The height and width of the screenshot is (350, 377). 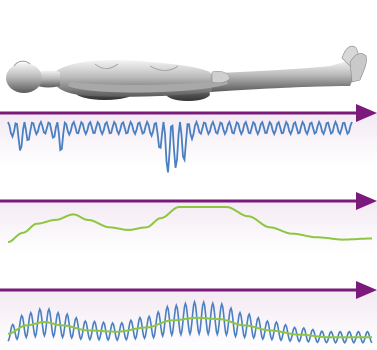 I want to click on panel-2-arrowhead, so click(x=366, y=201).